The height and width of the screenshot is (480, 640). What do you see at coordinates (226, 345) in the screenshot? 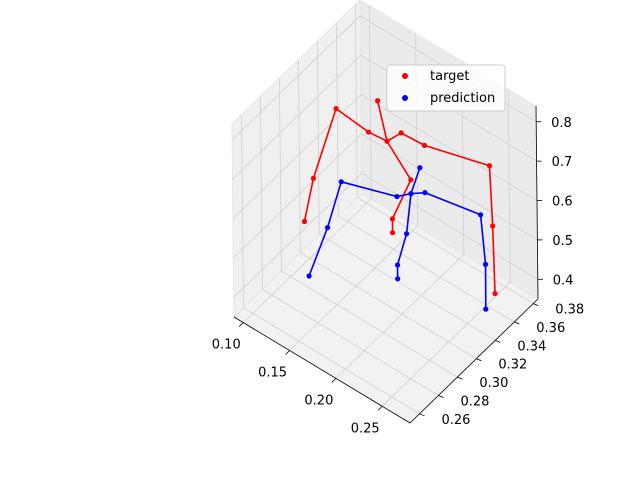
I see `x-tick-label: 0.10` at bounding box center [226, 345].